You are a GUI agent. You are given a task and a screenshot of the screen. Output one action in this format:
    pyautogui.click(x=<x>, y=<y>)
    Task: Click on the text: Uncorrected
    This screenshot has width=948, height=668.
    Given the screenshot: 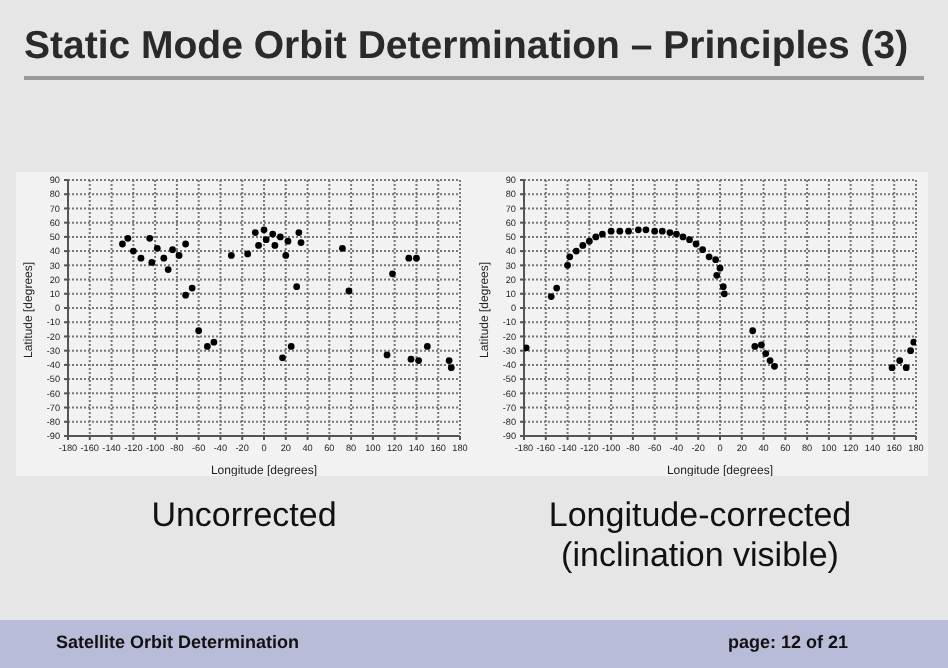 What is the action you would take?
    pyautogui.click(x=244, y=516)
    